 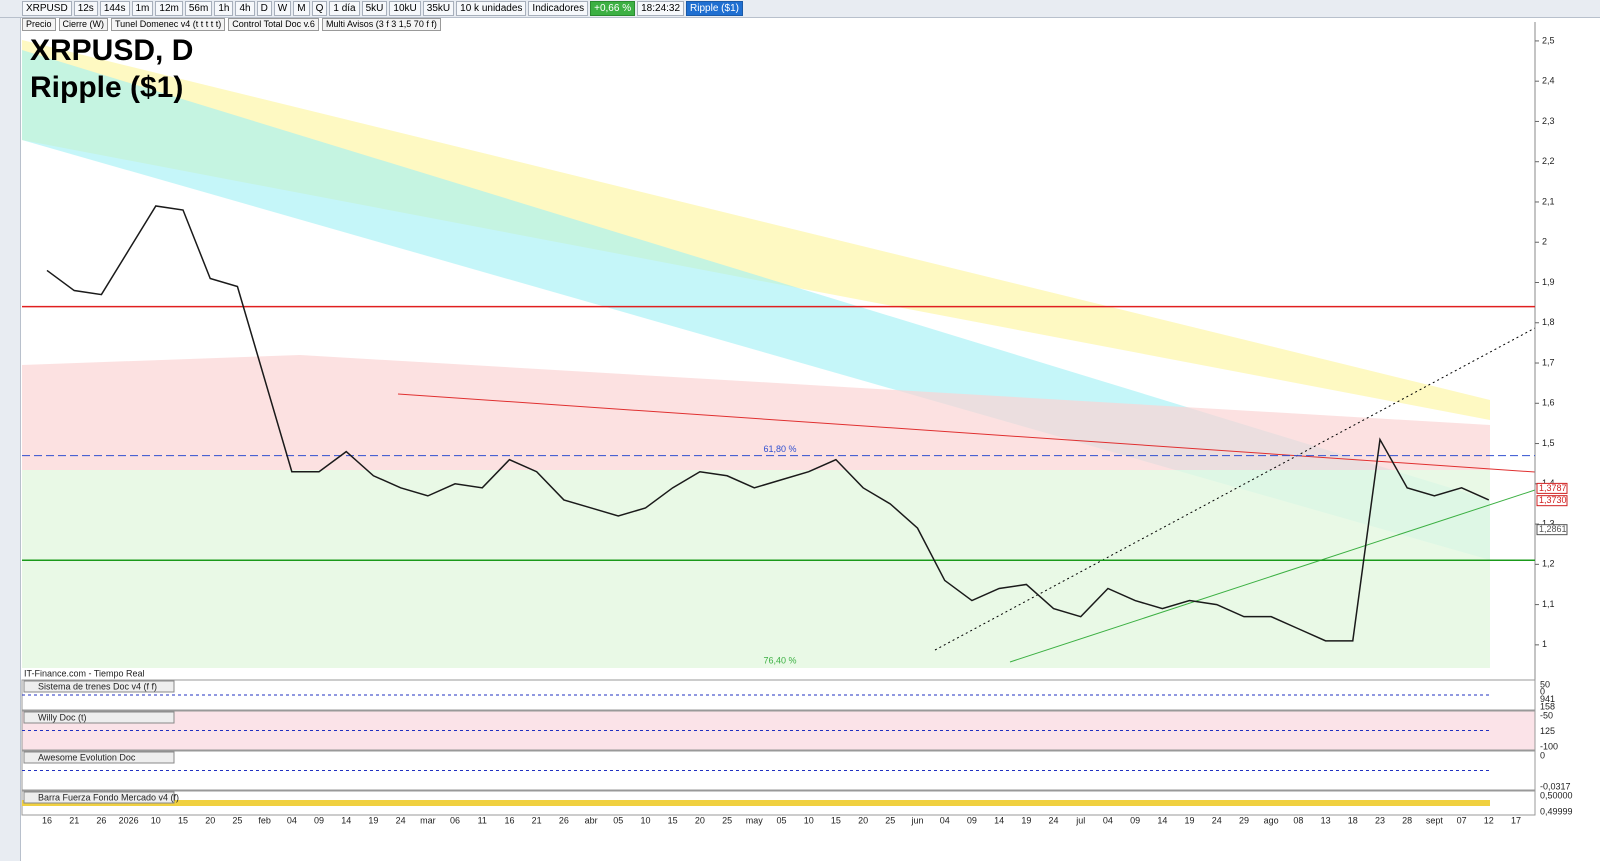 What do you see at coordinates (405, 8) in the screenshot?
I see `toolbar-button: 10kU` at bounding box center [405, 8].